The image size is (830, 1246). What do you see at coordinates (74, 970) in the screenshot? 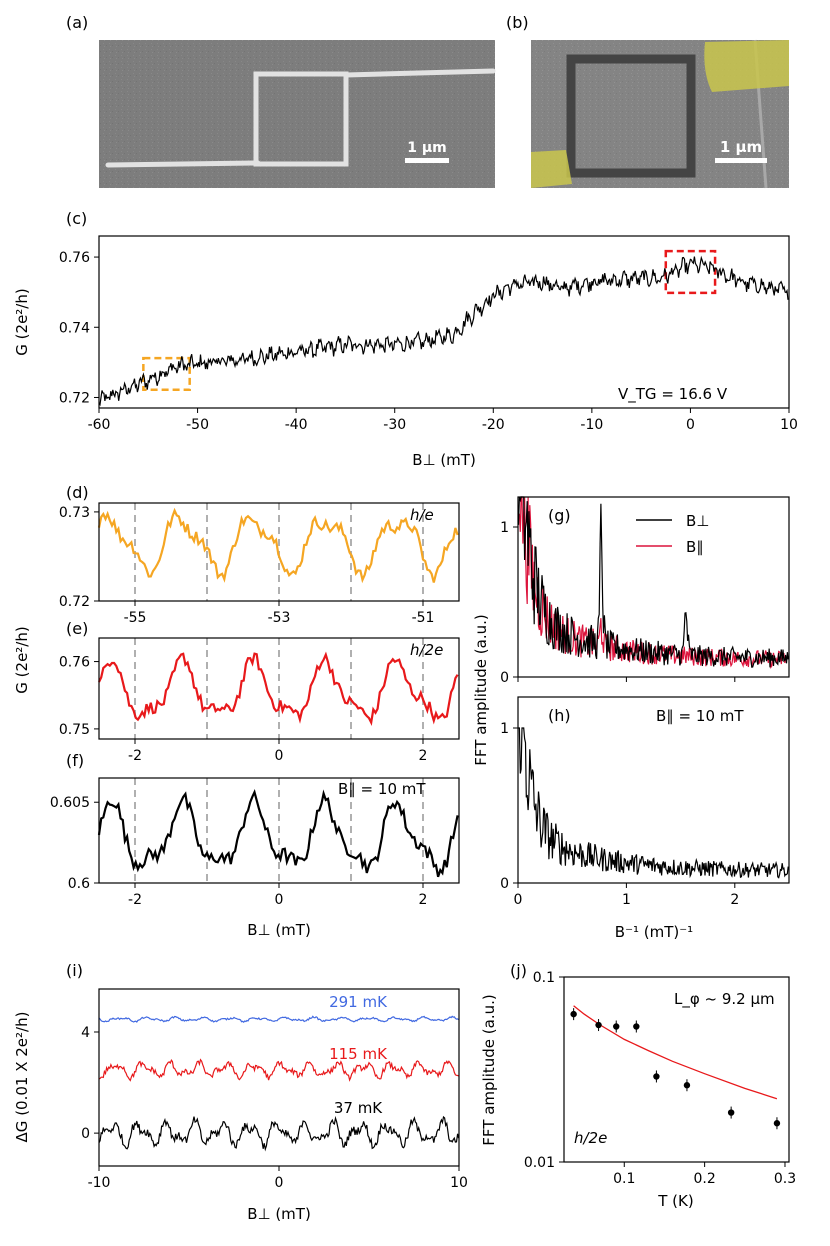
I see `panel-label-i: (i)` at bounding box center [74, 970].